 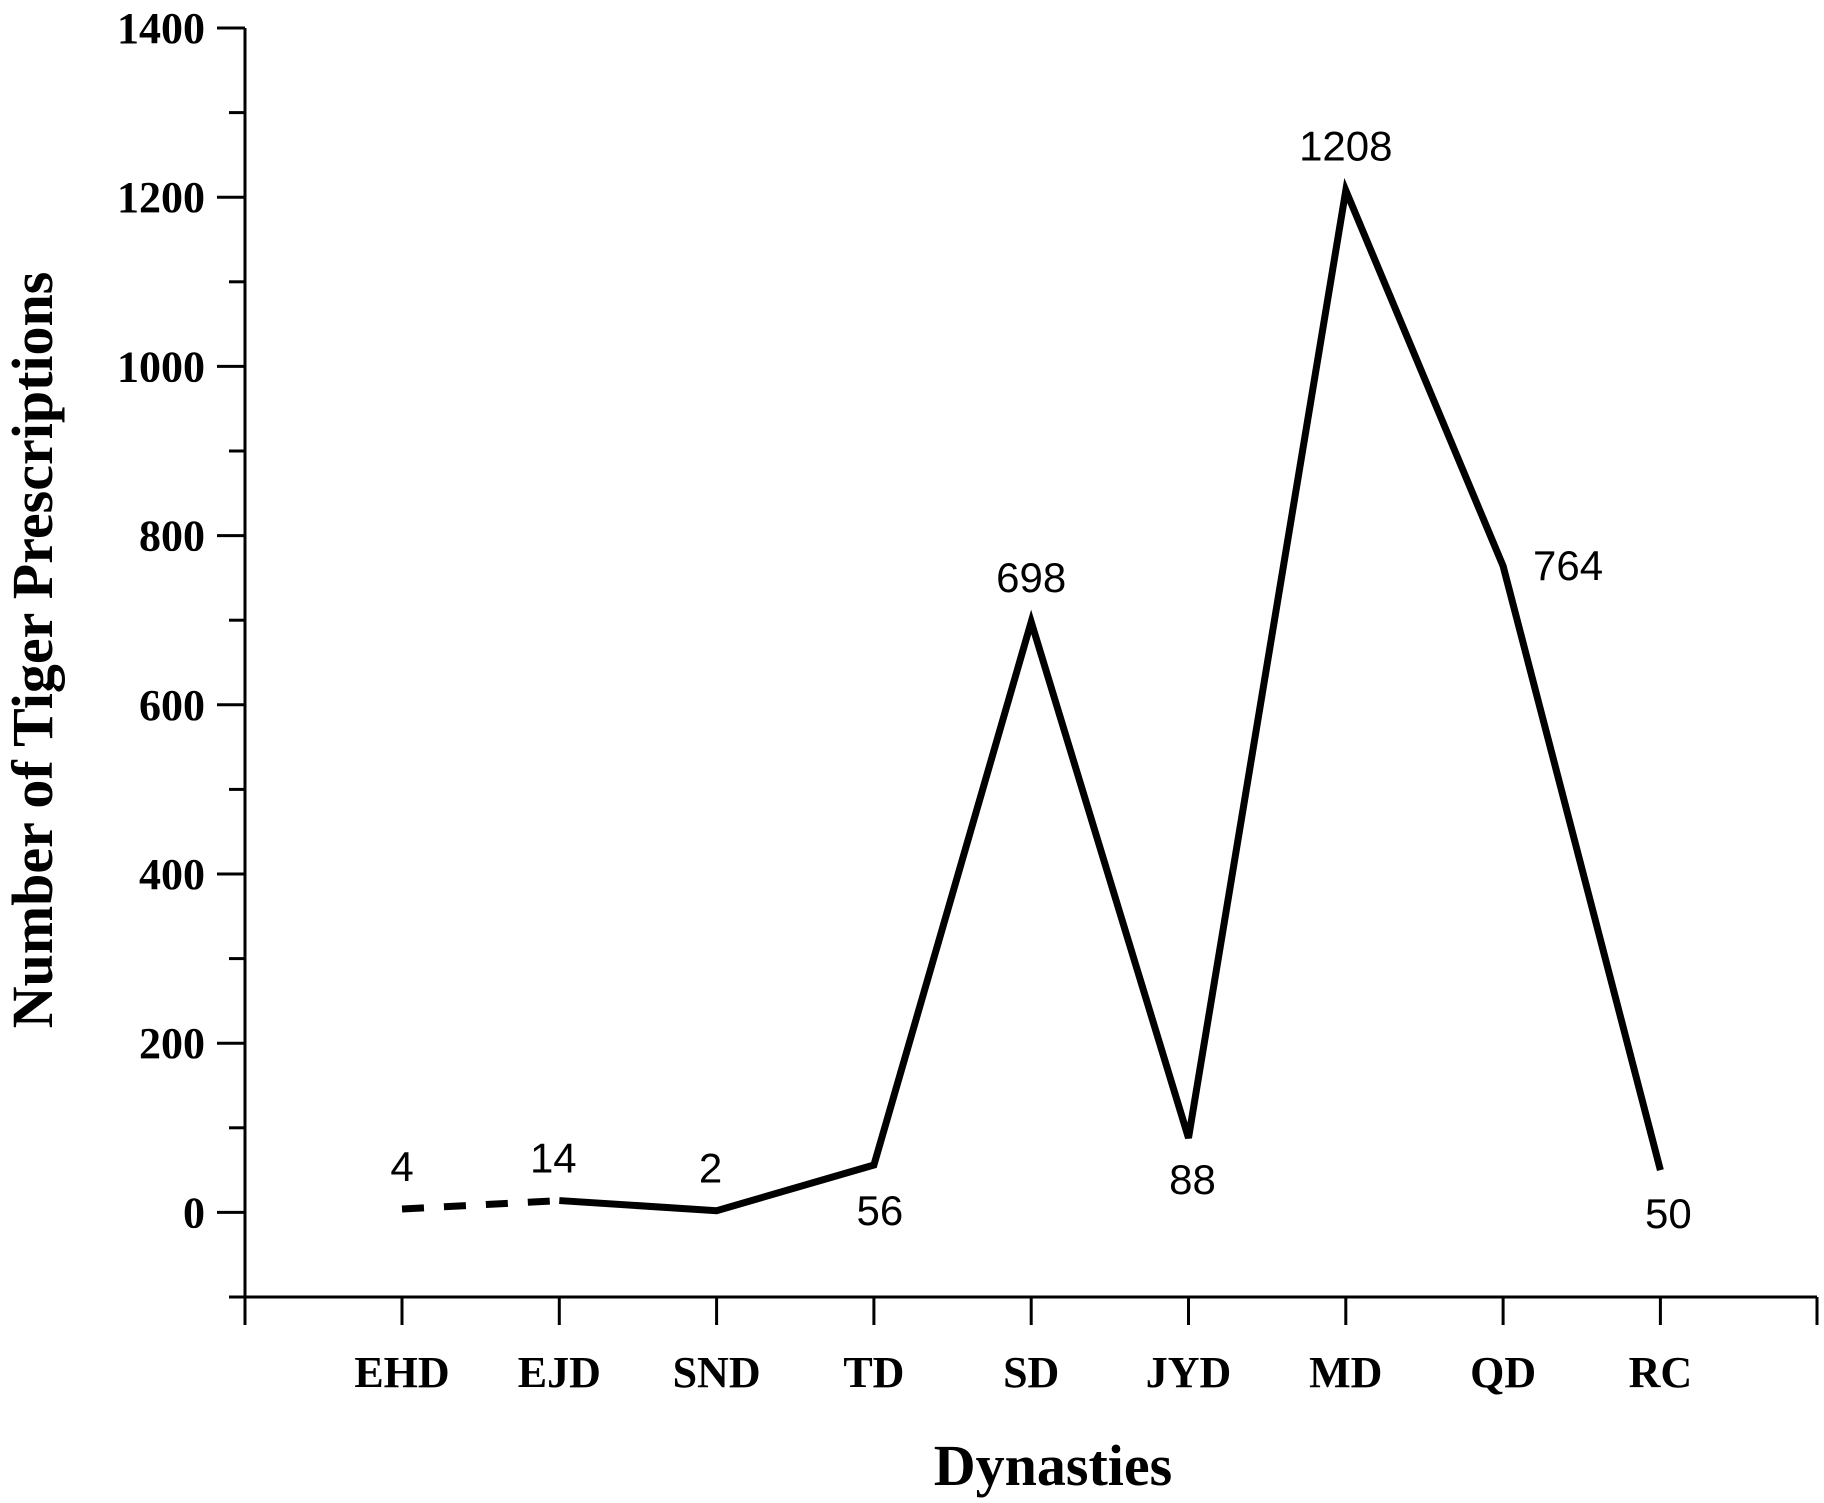 What do you see at coordinates (1031, 577) in the screenshot?
I see `data-label: 698` at bounding box center [1031, 577].